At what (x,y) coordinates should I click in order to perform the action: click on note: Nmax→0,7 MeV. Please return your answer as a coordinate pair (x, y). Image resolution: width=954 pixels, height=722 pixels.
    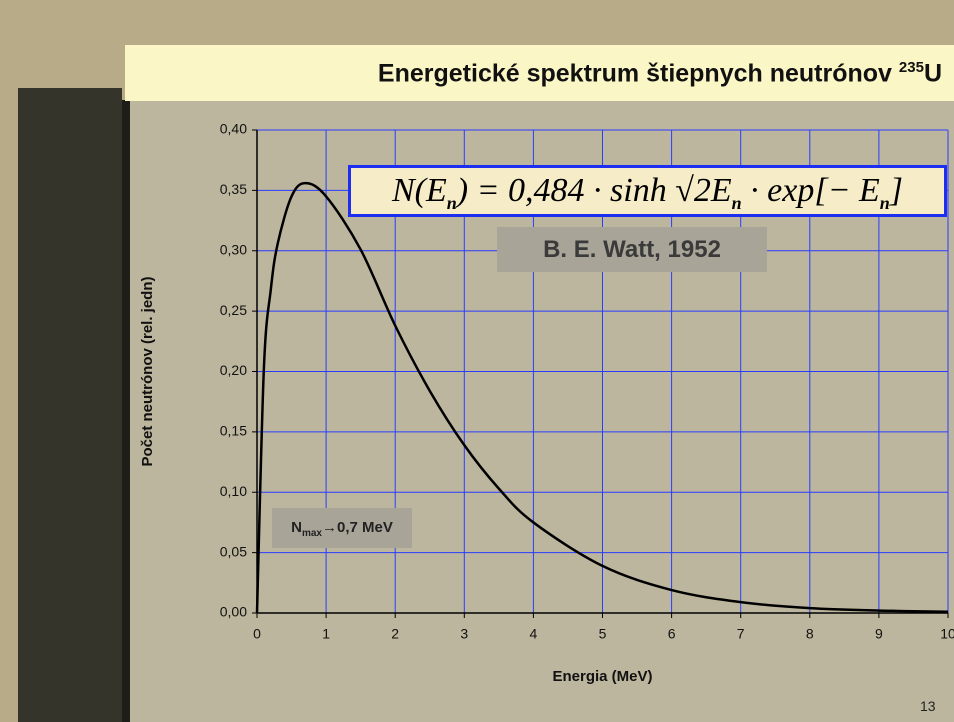
    Looking at the image, I should click on (342, 528).